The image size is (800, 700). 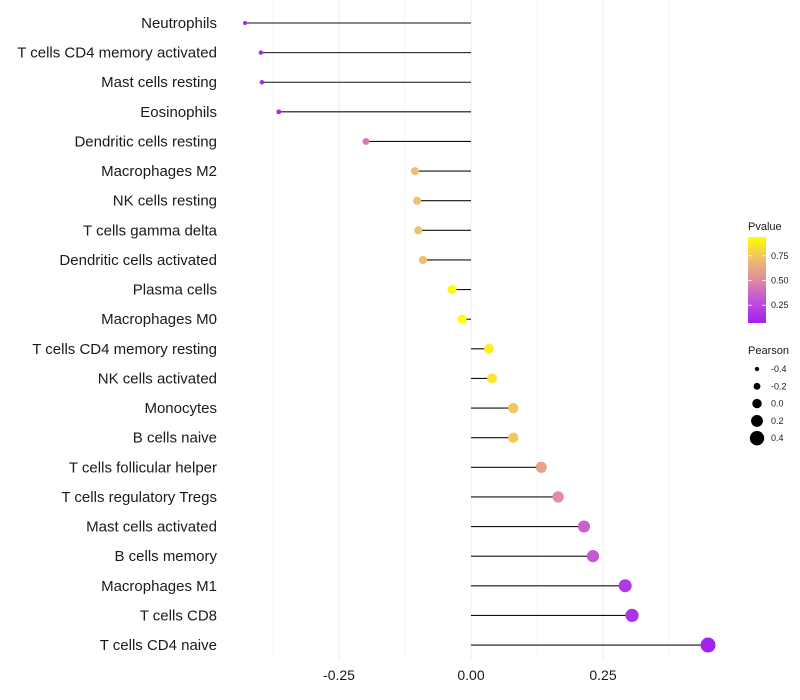 I want to click on y-tick-label: T cells CD8, so click(x=178, y=615).